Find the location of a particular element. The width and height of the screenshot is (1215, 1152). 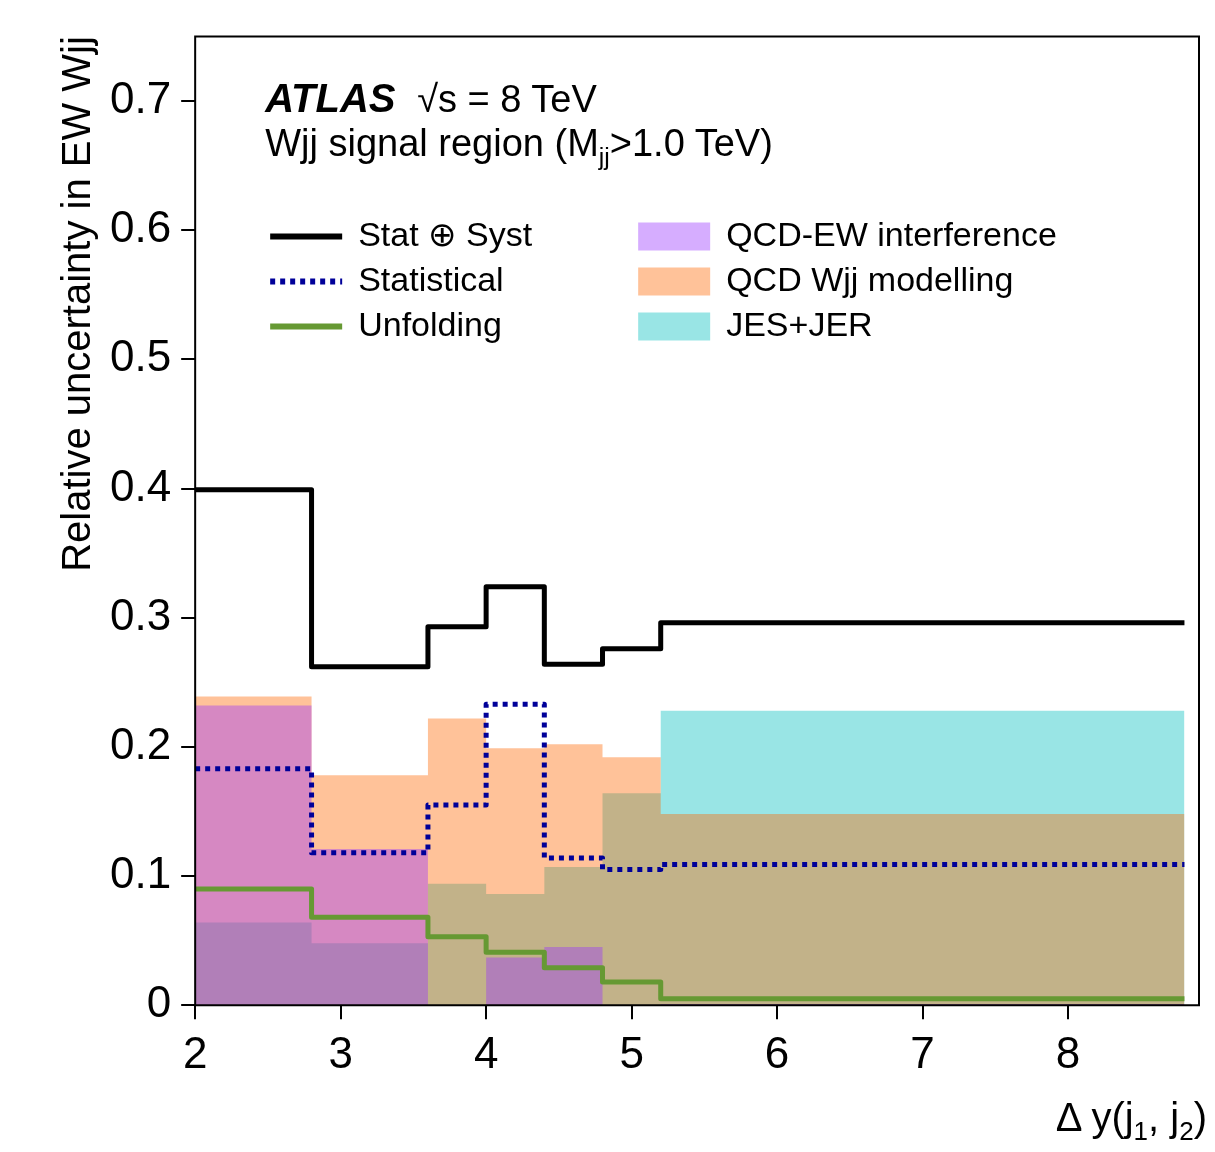

x-axis-title: Δ y(j$_{1}$, j$_{2}$) is located at coordinates (1131, 1120).